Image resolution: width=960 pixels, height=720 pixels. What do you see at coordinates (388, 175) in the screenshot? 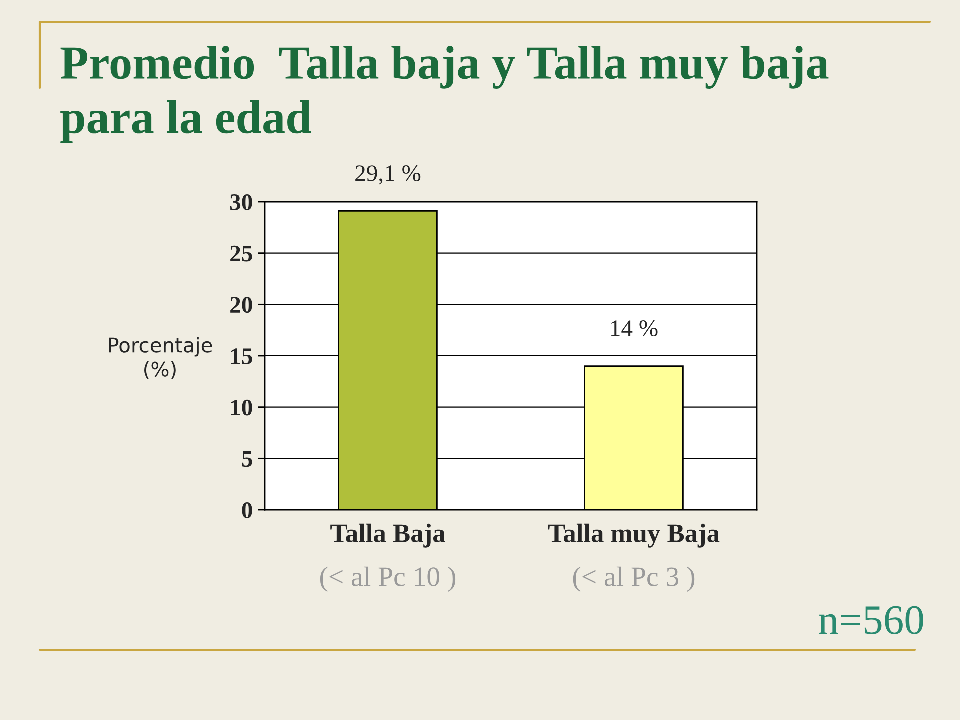
I see `data-label: 29,1 %` at bounding box center [388, 175].